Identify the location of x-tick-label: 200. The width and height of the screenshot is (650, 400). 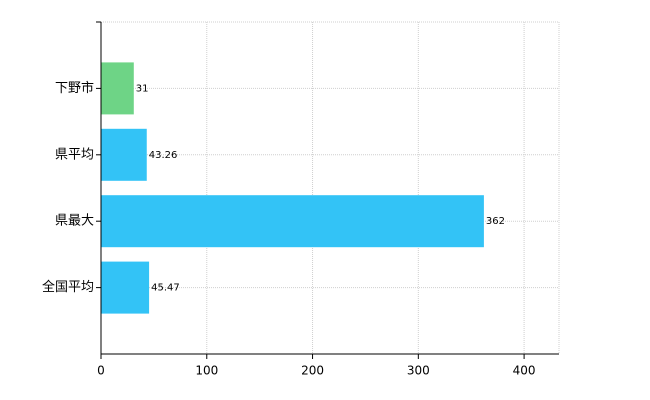
(312, 371).